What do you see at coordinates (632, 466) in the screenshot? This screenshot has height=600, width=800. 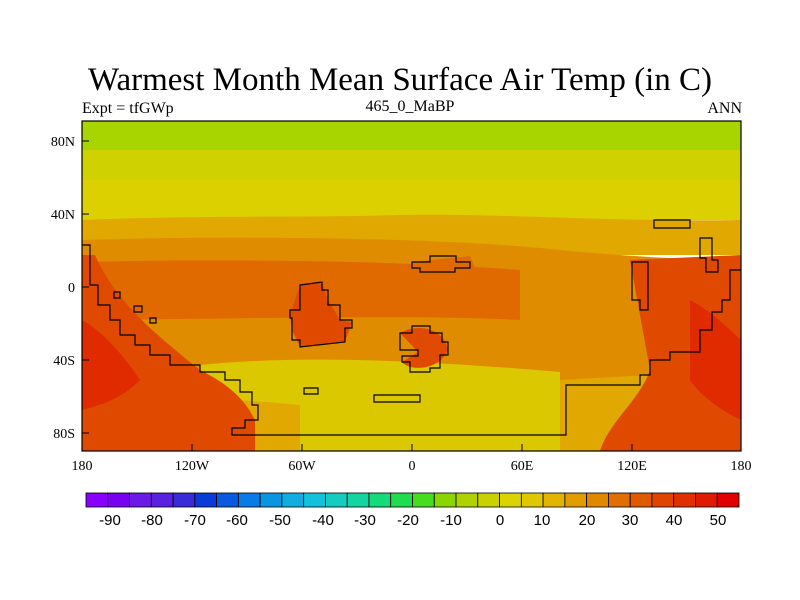 I see `x-tick-label: 120E` at bounding box center [632, 466].